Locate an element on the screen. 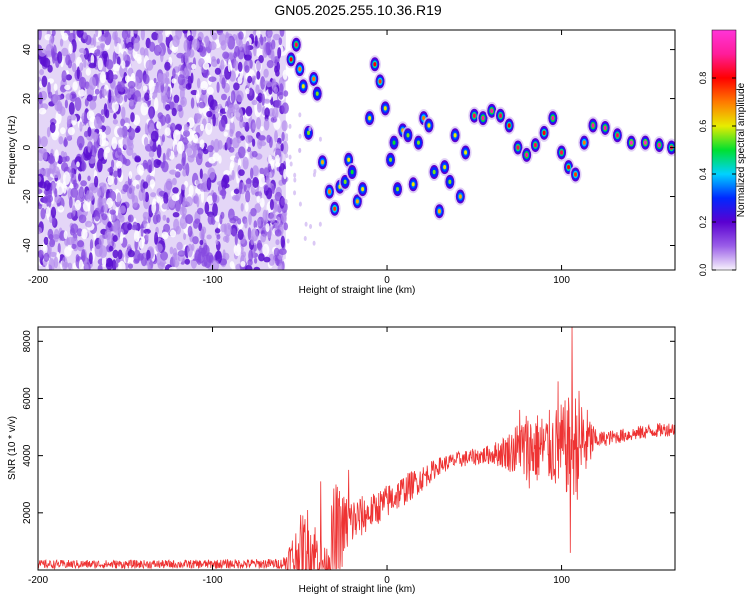  snr-x-label: Height of straight line (km) is located at coordinates (357, 589).